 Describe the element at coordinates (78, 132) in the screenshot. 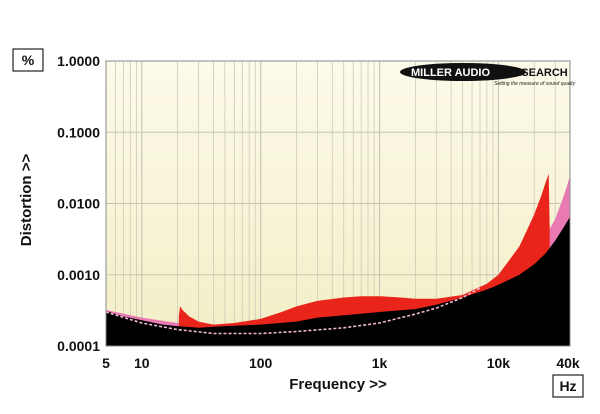

I see `y-tick-label: 0.1000` at that location.